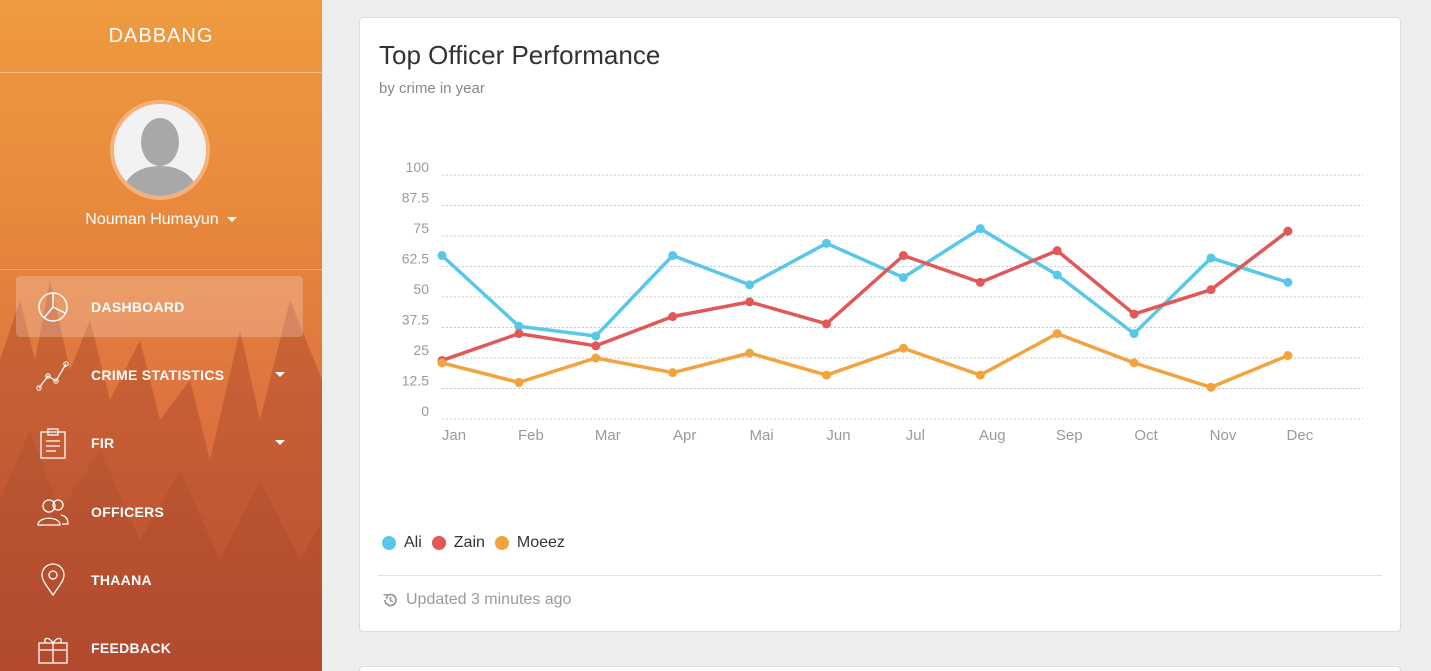 This screenshot has width=1431, height=671. Describe the element at coordinates (865, 360) in the screenshot. I see `series-line-moeez` at that location.